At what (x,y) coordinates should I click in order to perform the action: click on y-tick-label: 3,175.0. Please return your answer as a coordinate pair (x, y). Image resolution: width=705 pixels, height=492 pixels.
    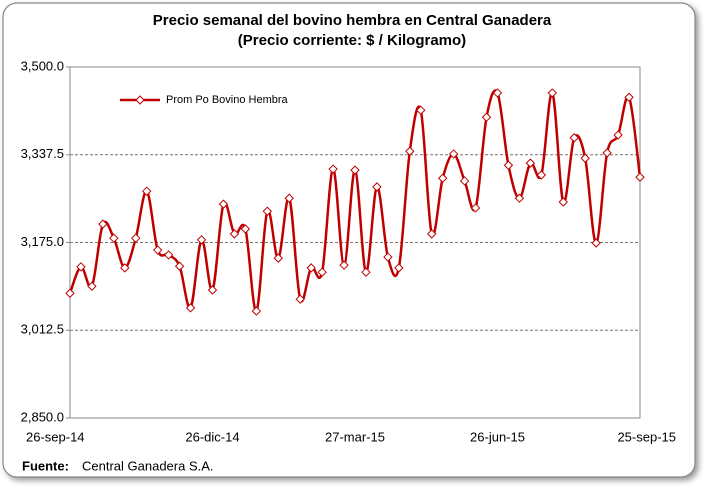
    Looking at the image, I should click on (42, 241).